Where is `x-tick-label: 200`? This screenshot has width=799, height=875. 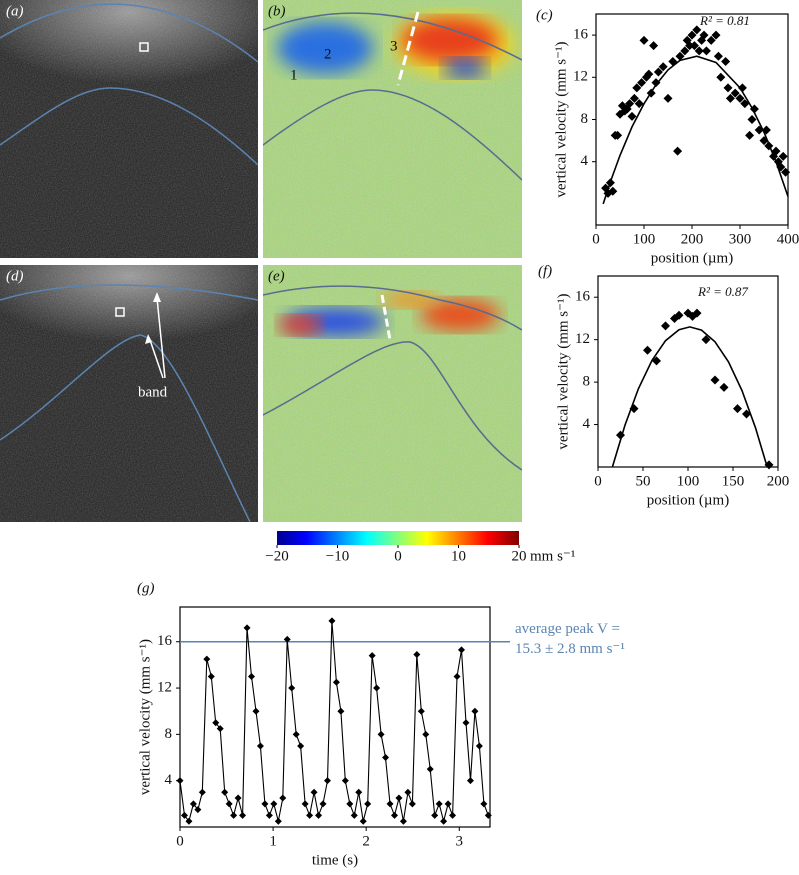
x-tick-label: 200 is located at coordinates (778, 481).